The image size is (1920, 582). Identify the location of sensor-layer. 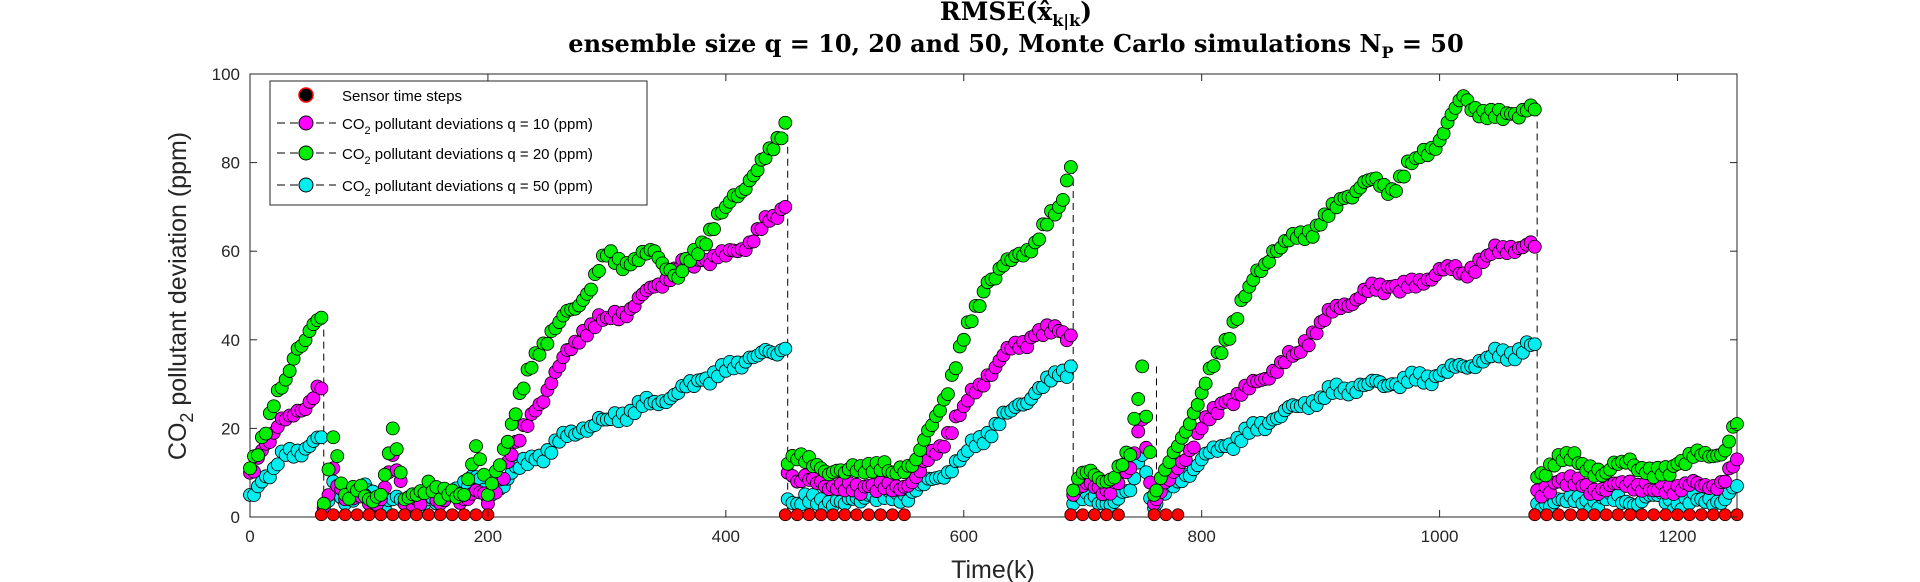
(1029, 515).